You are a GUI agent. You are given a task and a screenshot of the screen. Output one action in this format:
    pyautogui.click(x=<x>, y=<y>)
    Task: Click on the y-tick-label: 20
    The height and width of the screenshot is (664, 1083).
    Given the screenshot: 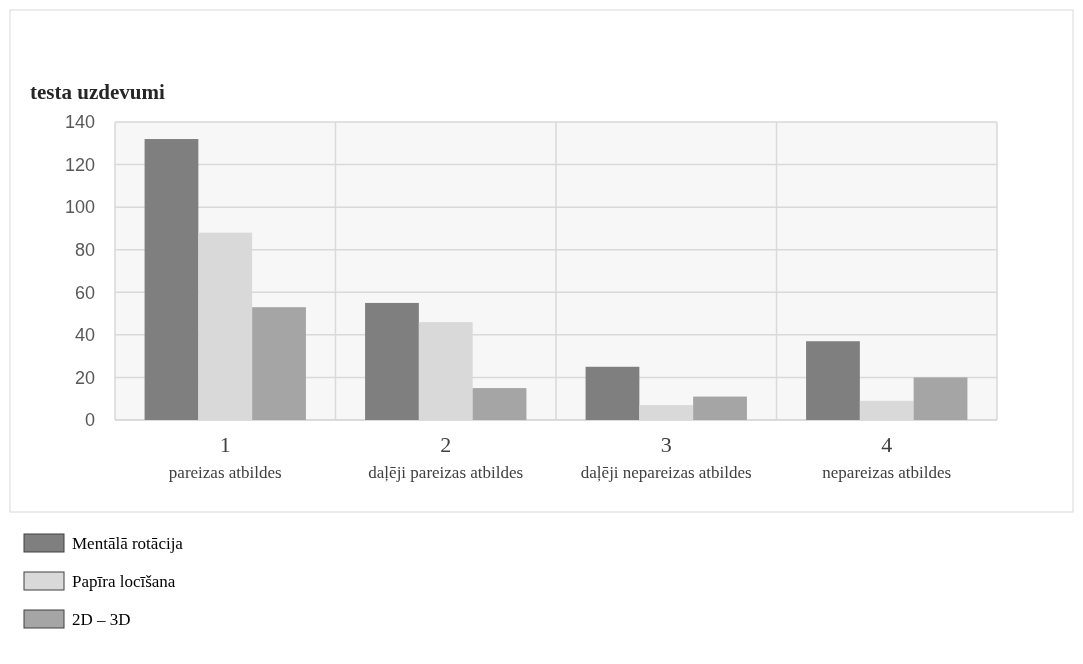 What is the action you would take?
    pyautogui.click(x=84, y=377)
    